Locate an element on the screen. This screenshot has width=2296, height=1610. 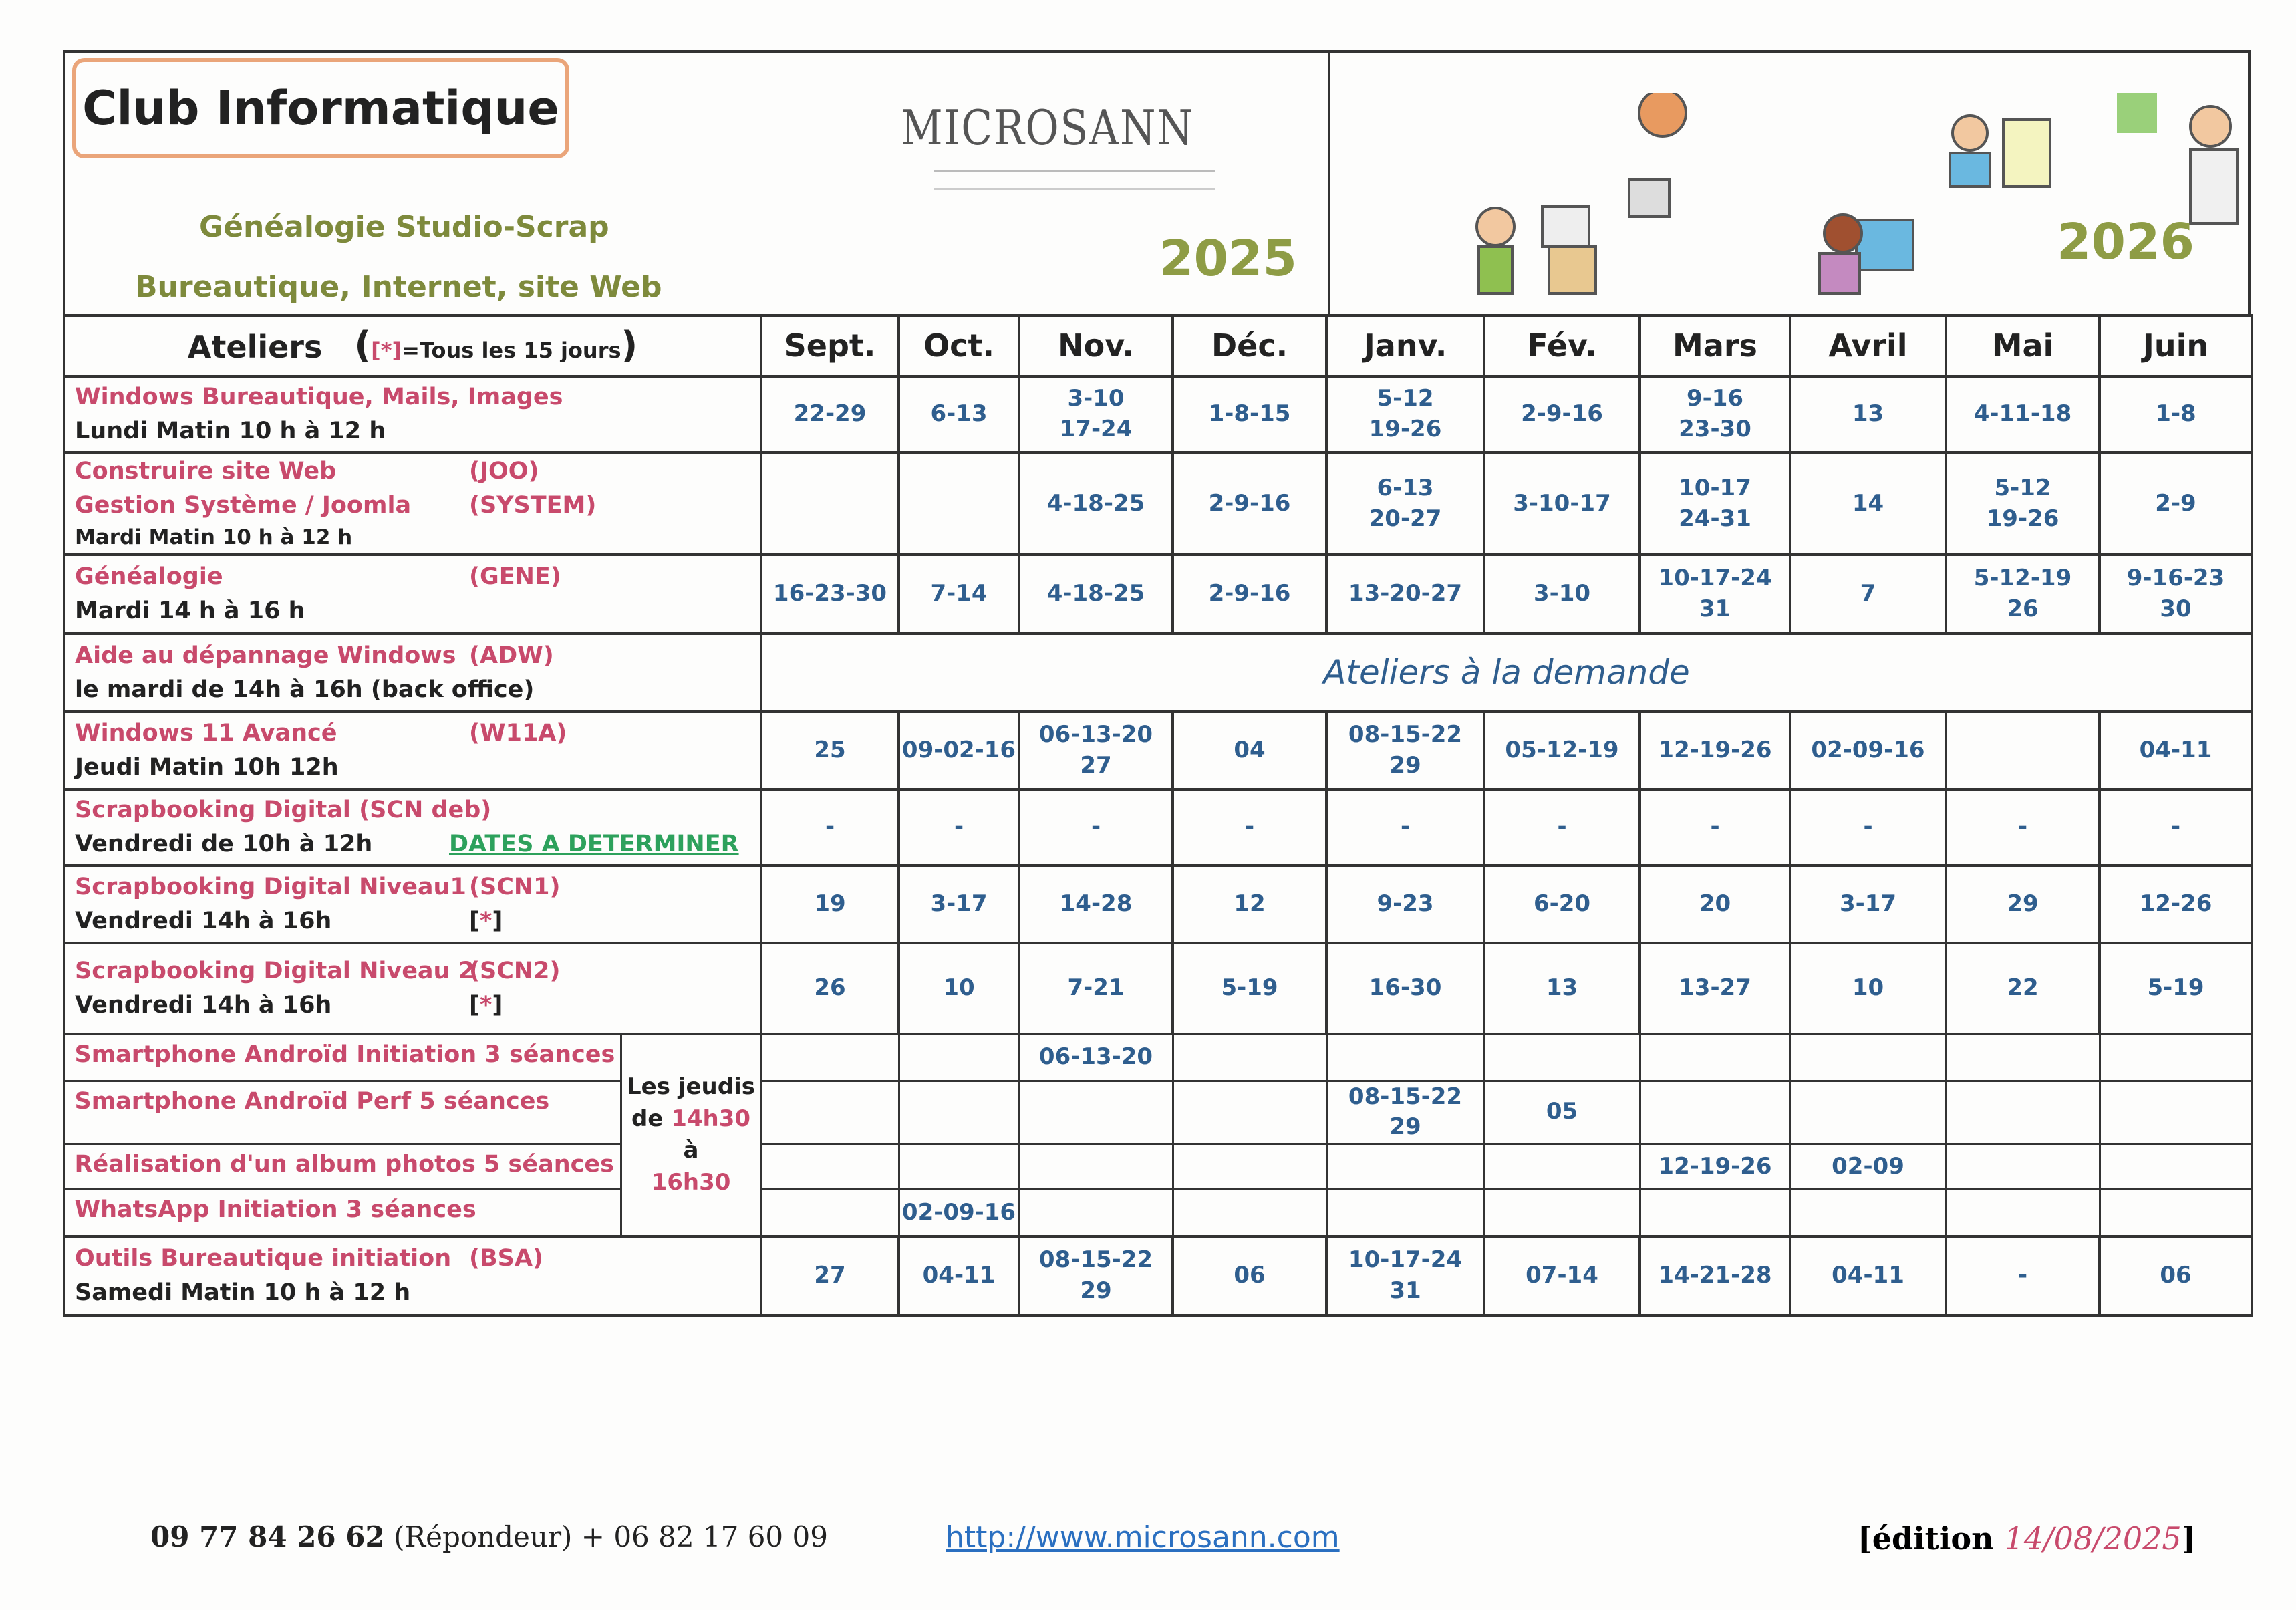
atelier-title: Construire site Web is located at coordinates (206, 471).